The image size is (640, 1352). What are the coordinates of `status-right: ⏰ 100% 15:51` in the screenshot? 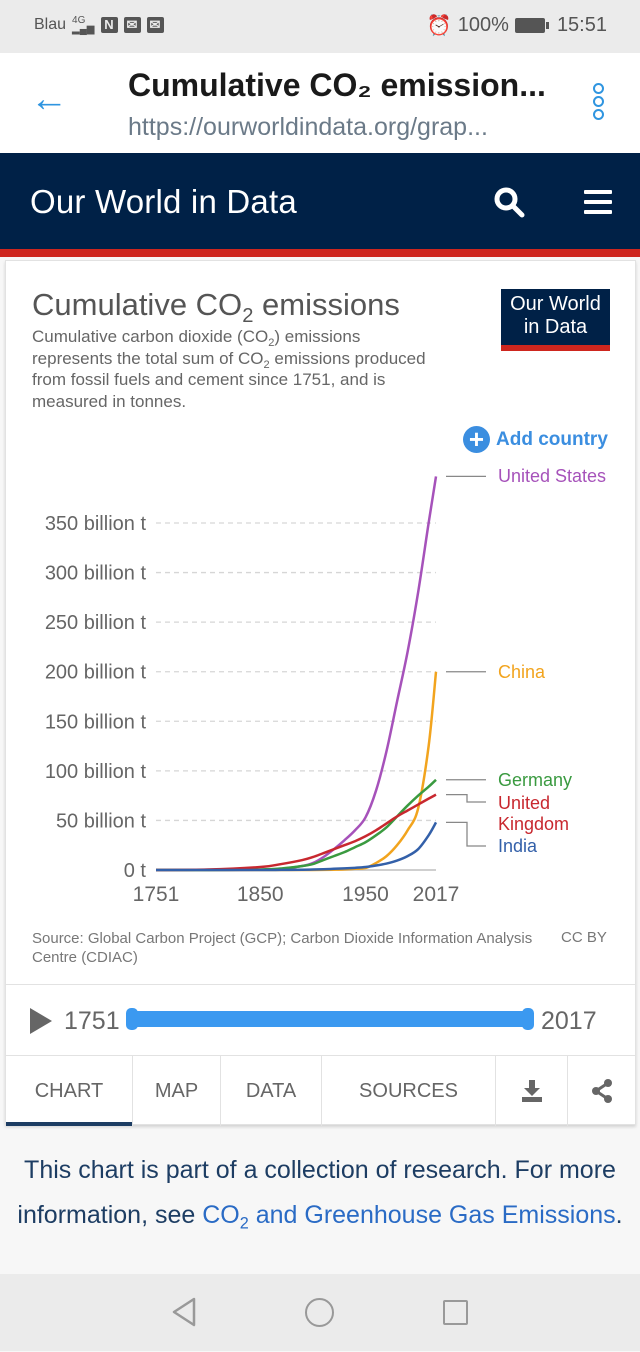 It's located at (517, 25).